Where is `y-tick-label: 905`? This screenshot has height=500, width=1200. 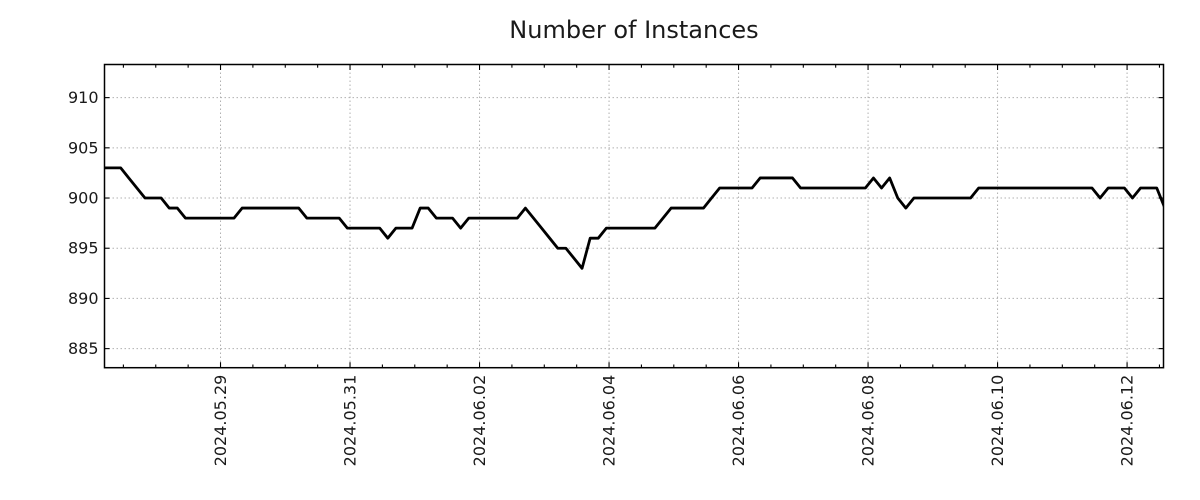 y-tick-label: 905 is located at coordinates (83, 147).